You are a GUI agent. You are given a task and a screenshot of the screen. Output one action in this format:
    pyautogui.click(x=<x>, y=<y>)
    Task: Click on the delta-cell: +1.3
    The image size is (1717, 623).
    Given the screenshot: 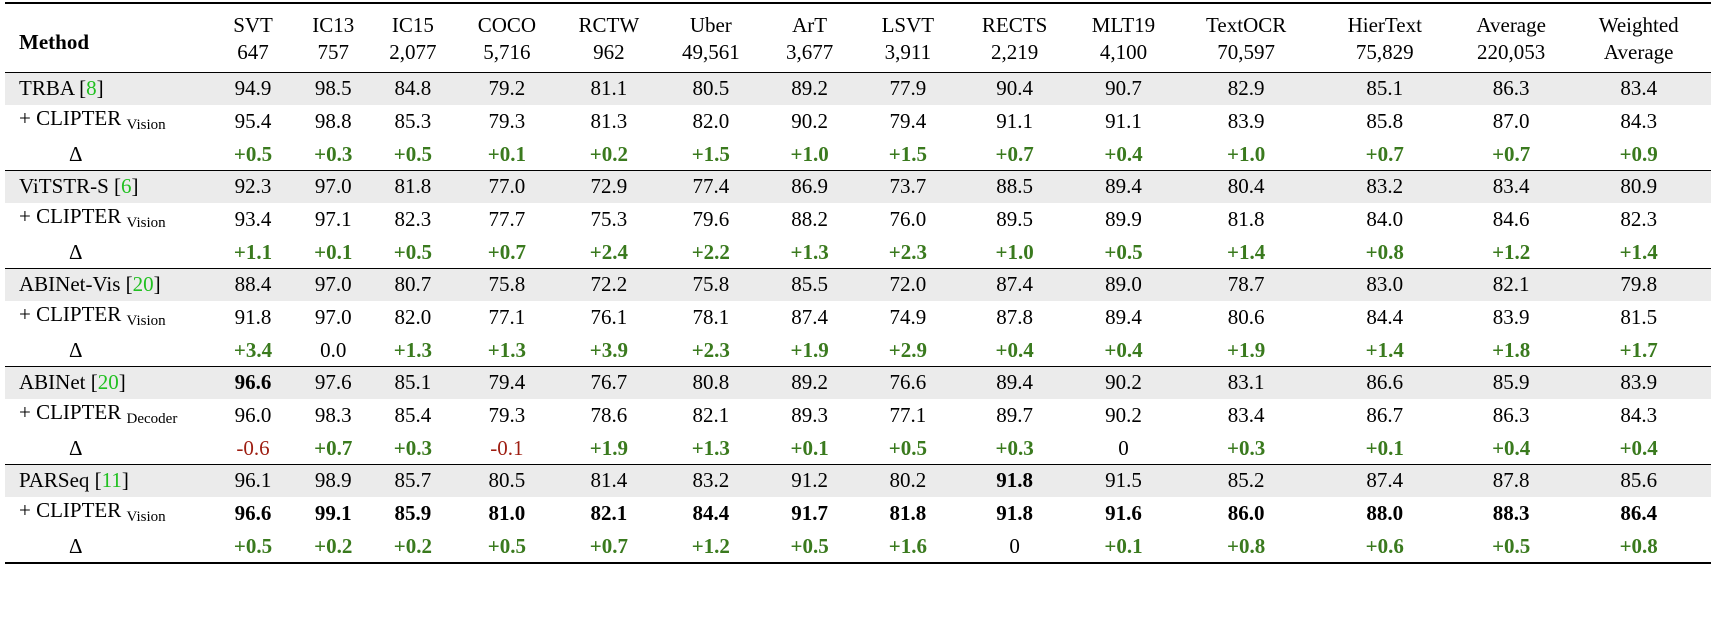 What is the action you would take?
    pyautogui.click(x=809, y=251)
    